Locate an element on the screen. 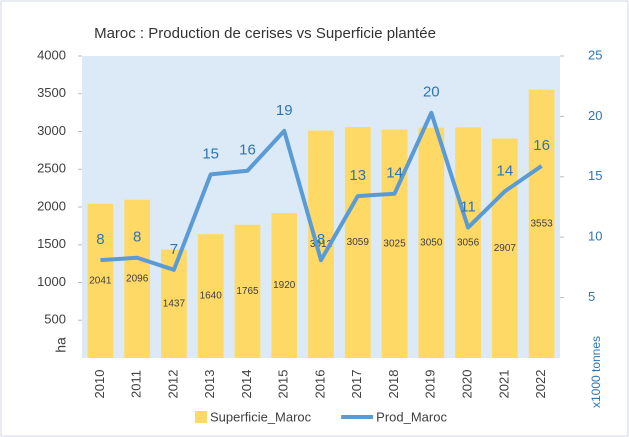 The width and height of the screenshot is (629, 437). y2-tick-label: 25 is located at coordinates (595, 54).